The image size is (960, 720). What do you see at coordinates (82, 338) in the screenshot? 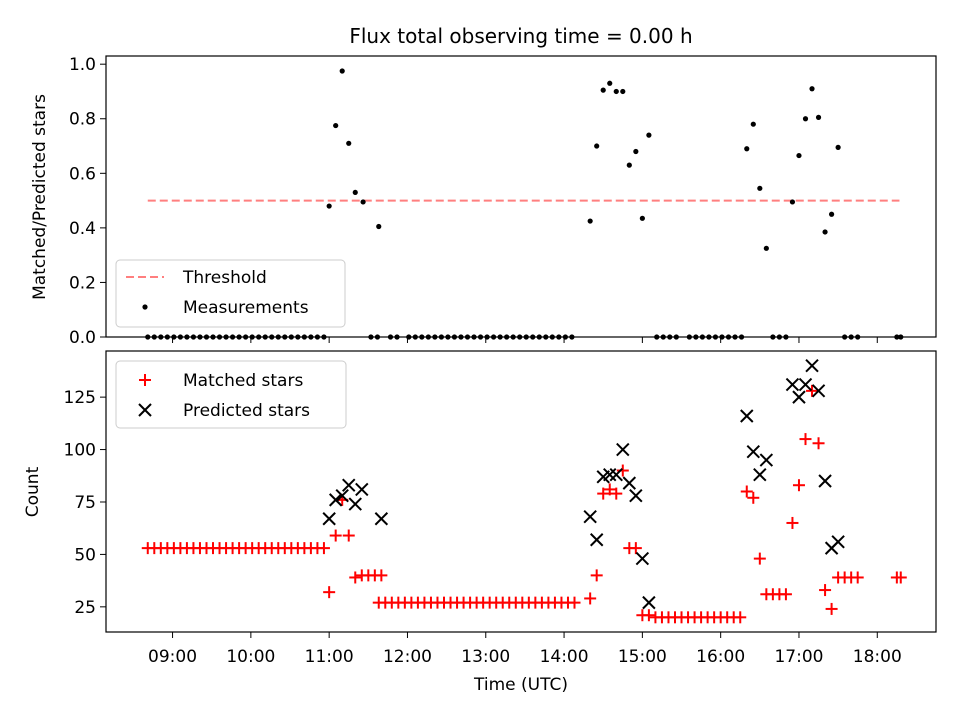
I see `top-y-tick-label: 0.0` at bounding box center [82, 338].